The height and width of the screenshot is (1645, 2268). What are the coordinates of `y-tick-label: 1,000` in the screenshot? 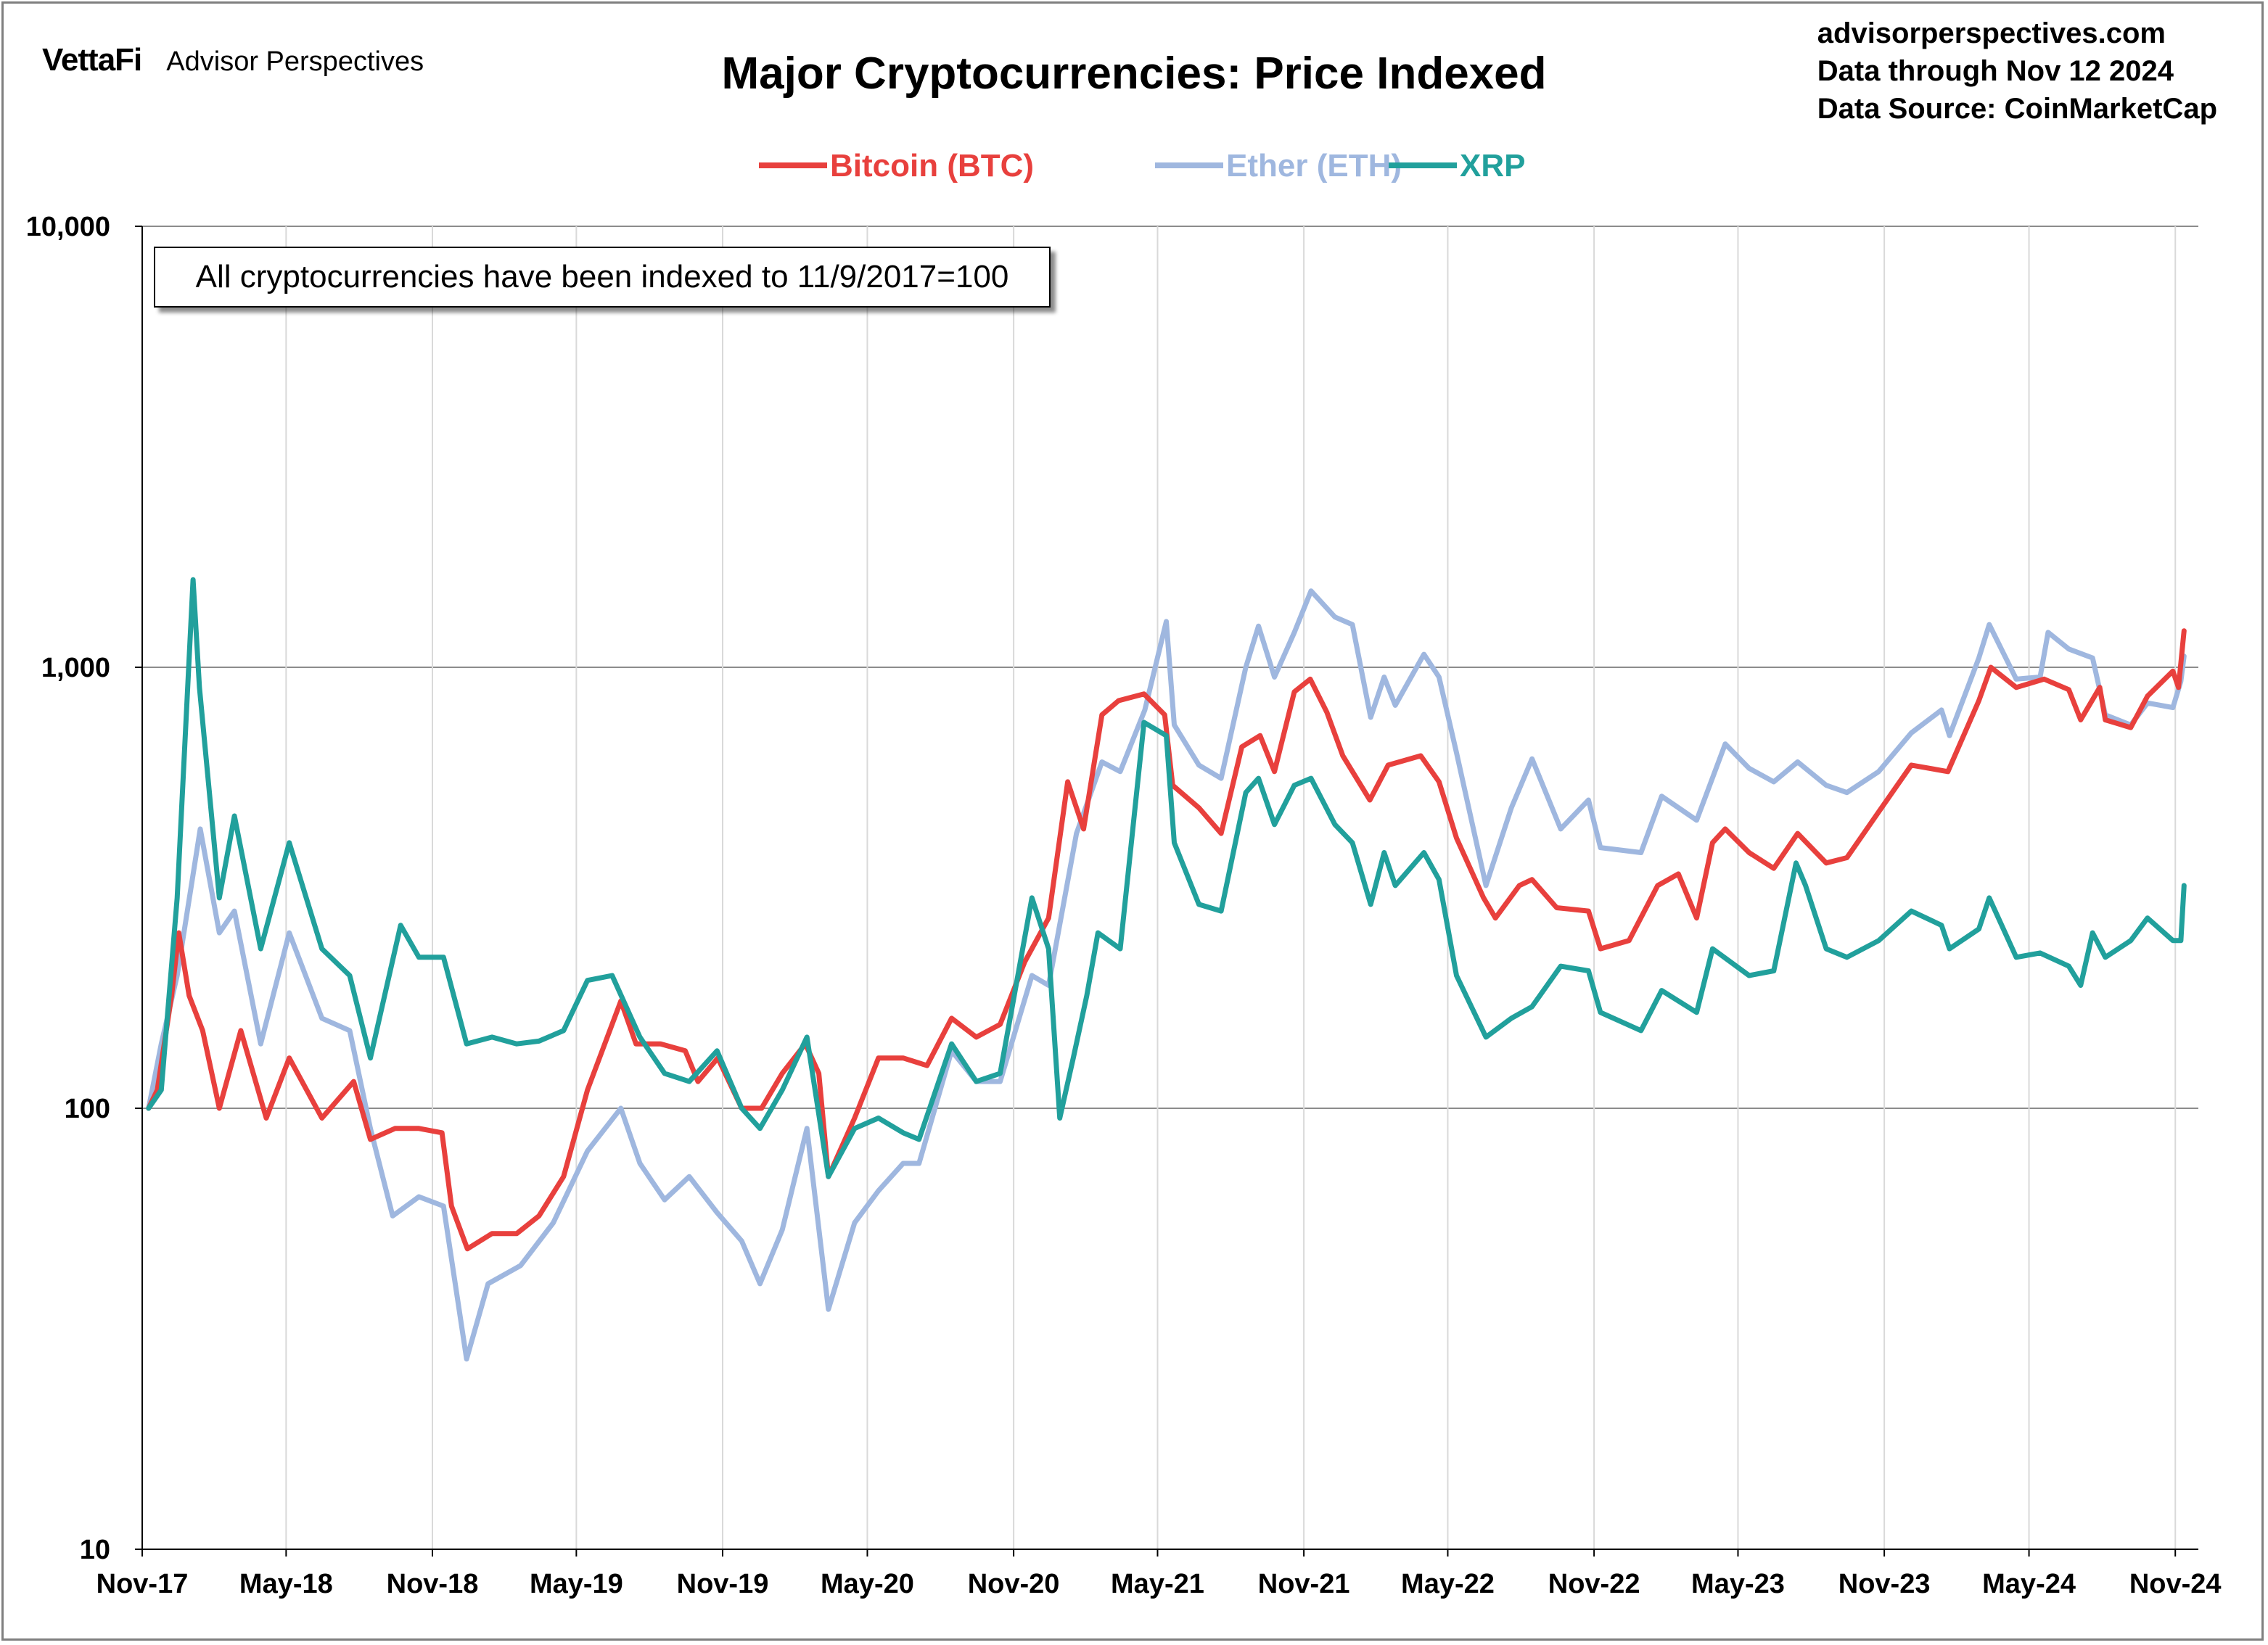 It's located at (76, 668).